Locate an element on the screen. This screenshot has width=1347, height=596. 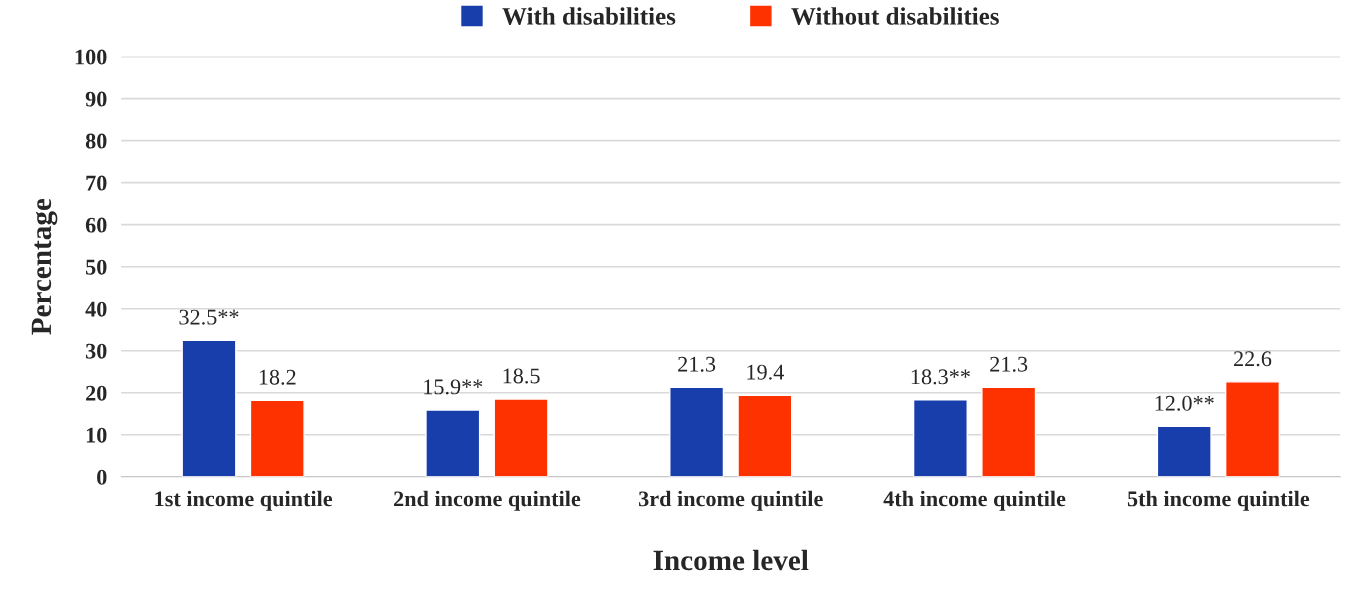
y-tick-label: 80 is located at coordinates (96, 141).